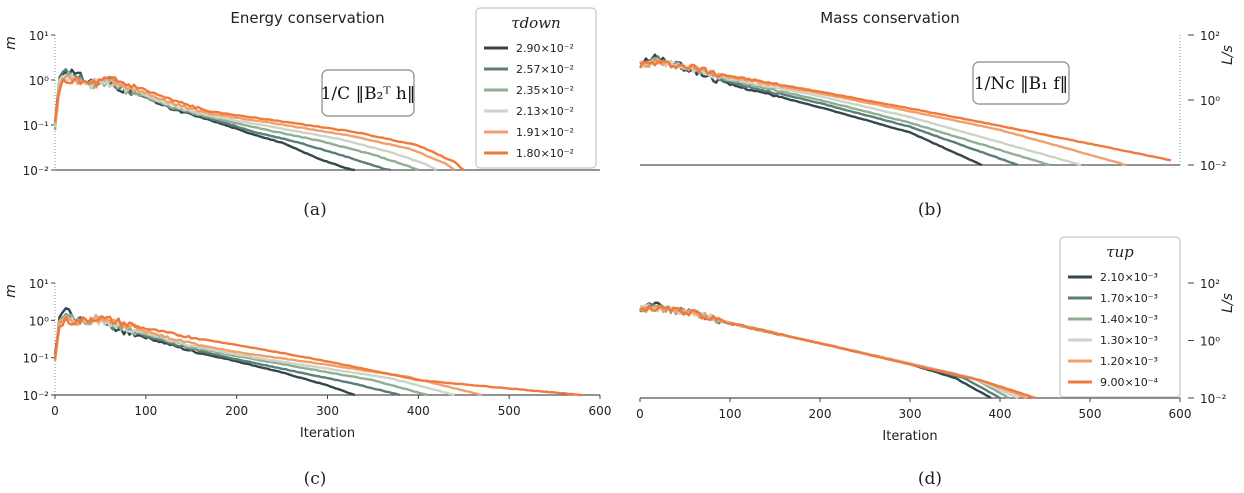 Image resolution: width=1244 pixels, height=493 pixels. Describe the element at coordinates (1129, 340) in the screenshot. I see `legend-entry: 1.30×10⁻³` at that location.